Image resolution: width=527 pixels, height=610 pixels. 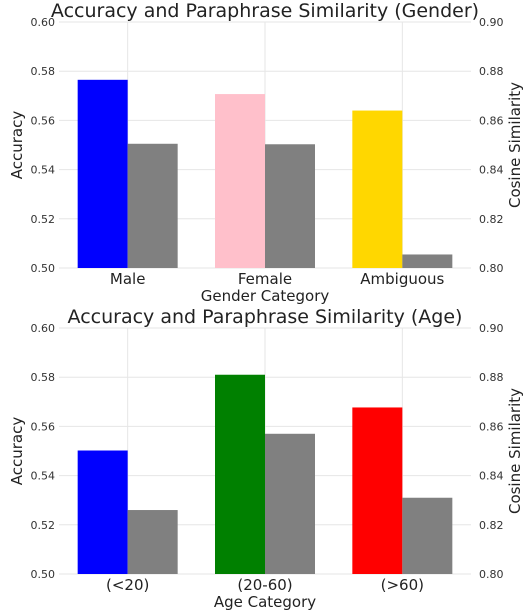 I want to click on x-tick-label: (<20), so click(x=127, y=585).